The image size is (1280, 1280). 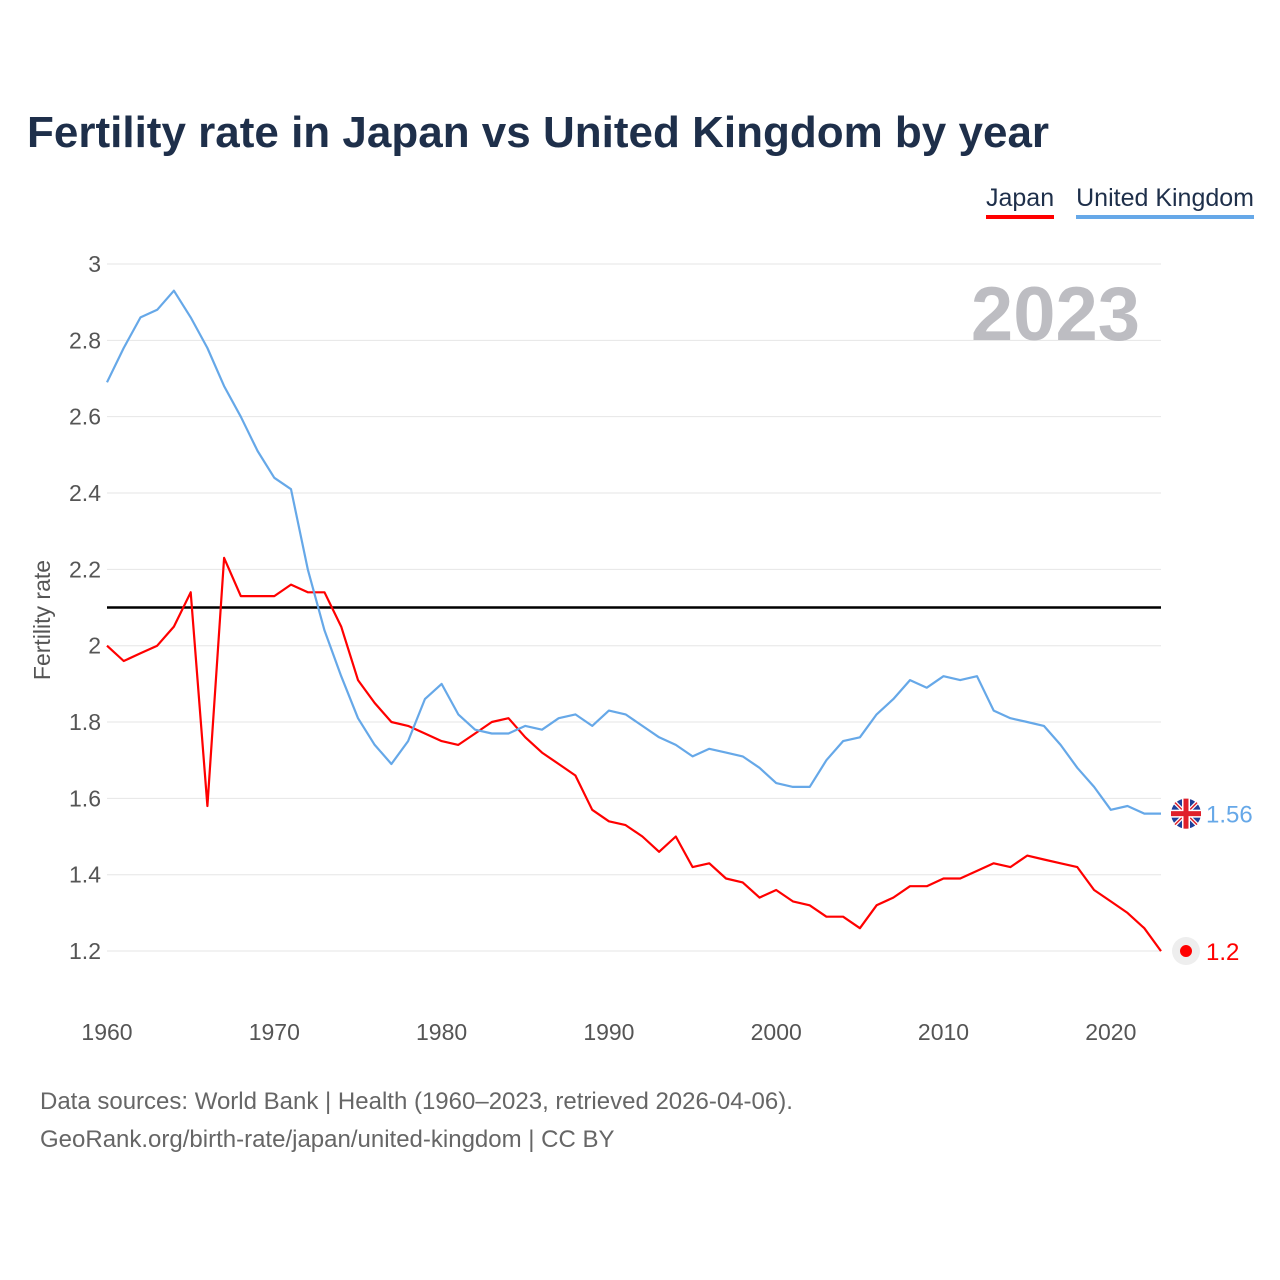 What do you see at coordinates (1229, 815) in the screenshot?
I see `end-value-label: 1.56` at bounding box center [1229, 815].